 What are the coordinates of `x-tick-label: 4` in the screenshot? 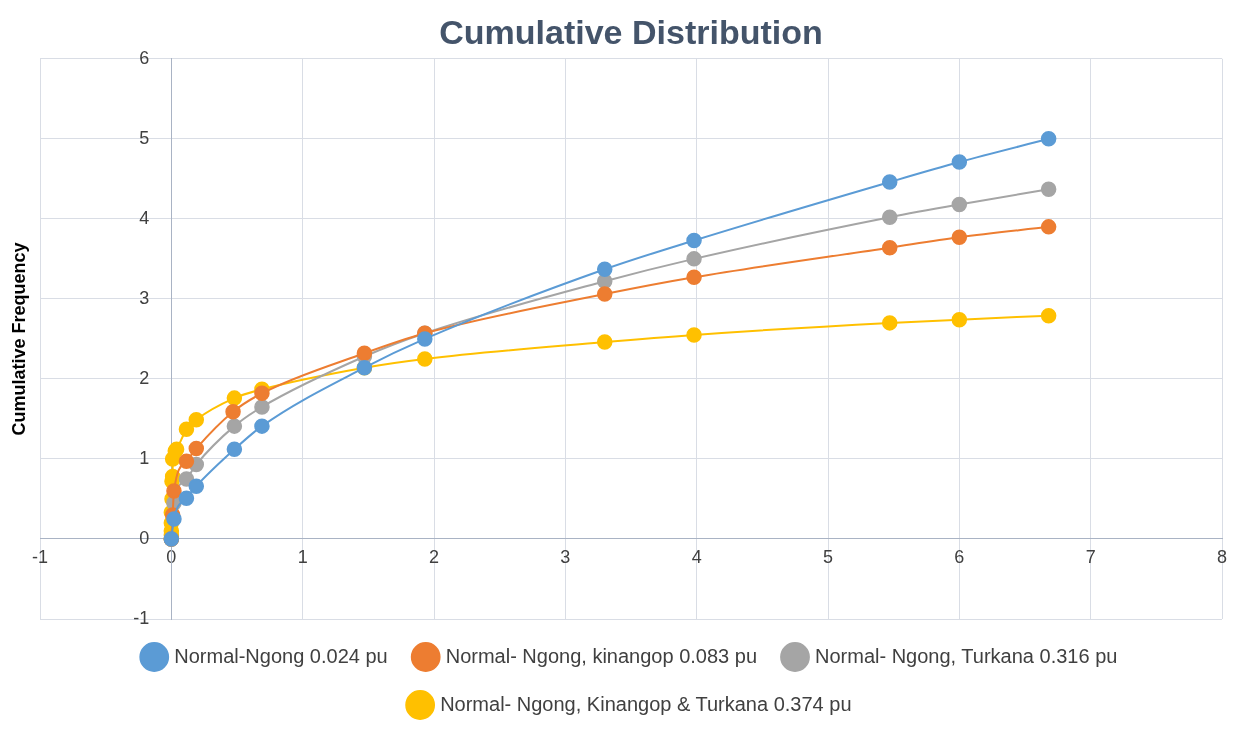 It's located at (696, 556).